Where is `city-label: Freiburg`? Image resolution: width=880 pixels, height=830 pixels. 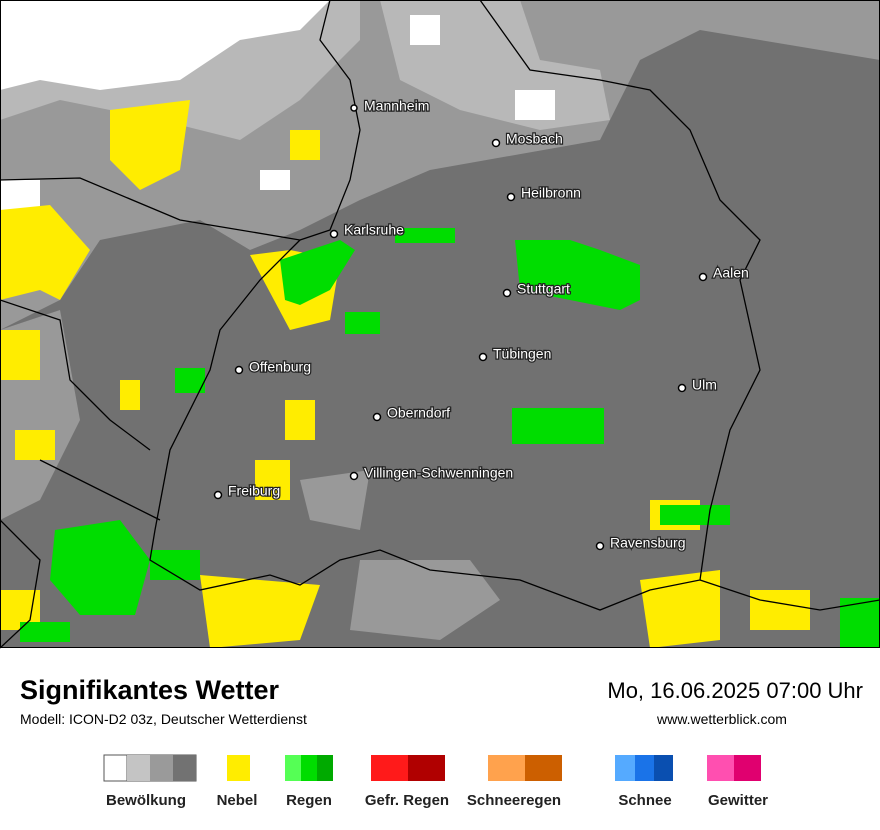 city-label: Freiburg is located at coordinates (254, 491).